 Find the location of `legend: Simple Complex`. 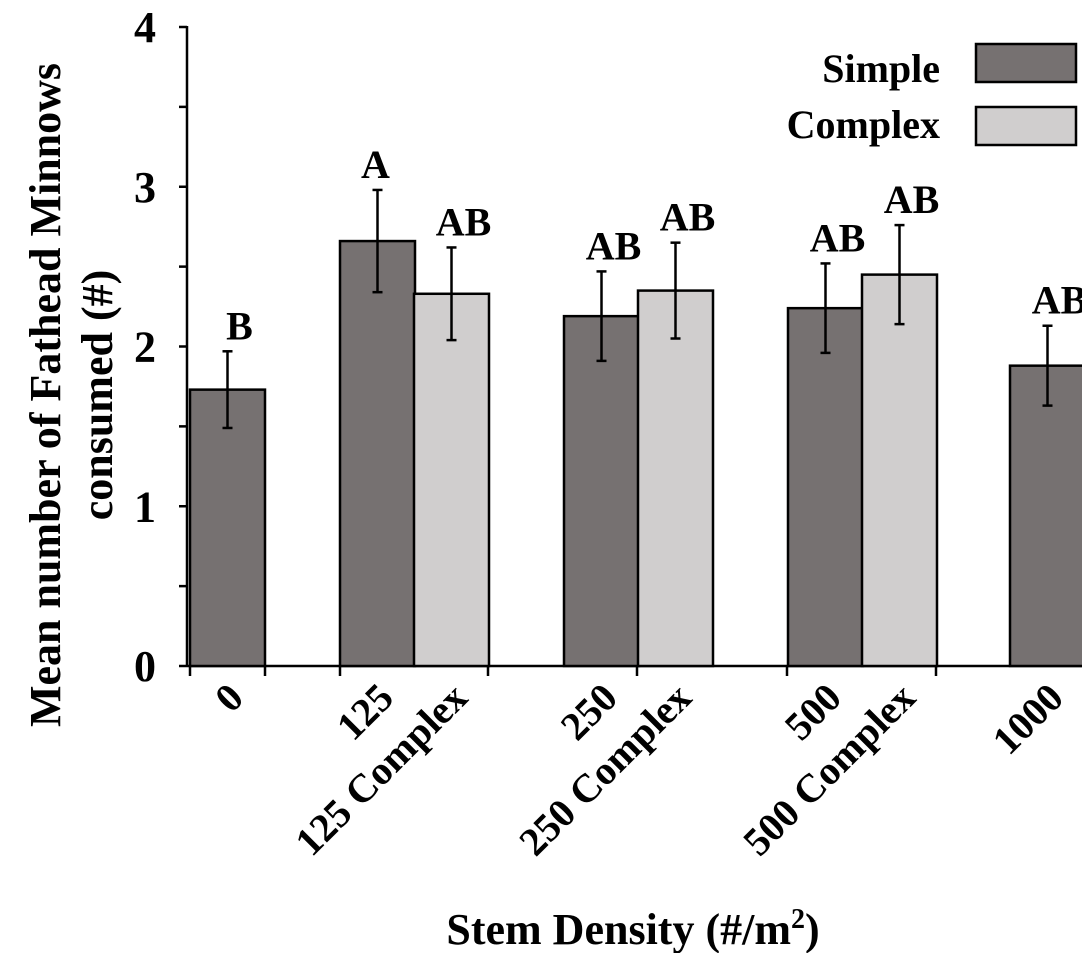

legend: Simple Complex is located at coordinates (932, 94).